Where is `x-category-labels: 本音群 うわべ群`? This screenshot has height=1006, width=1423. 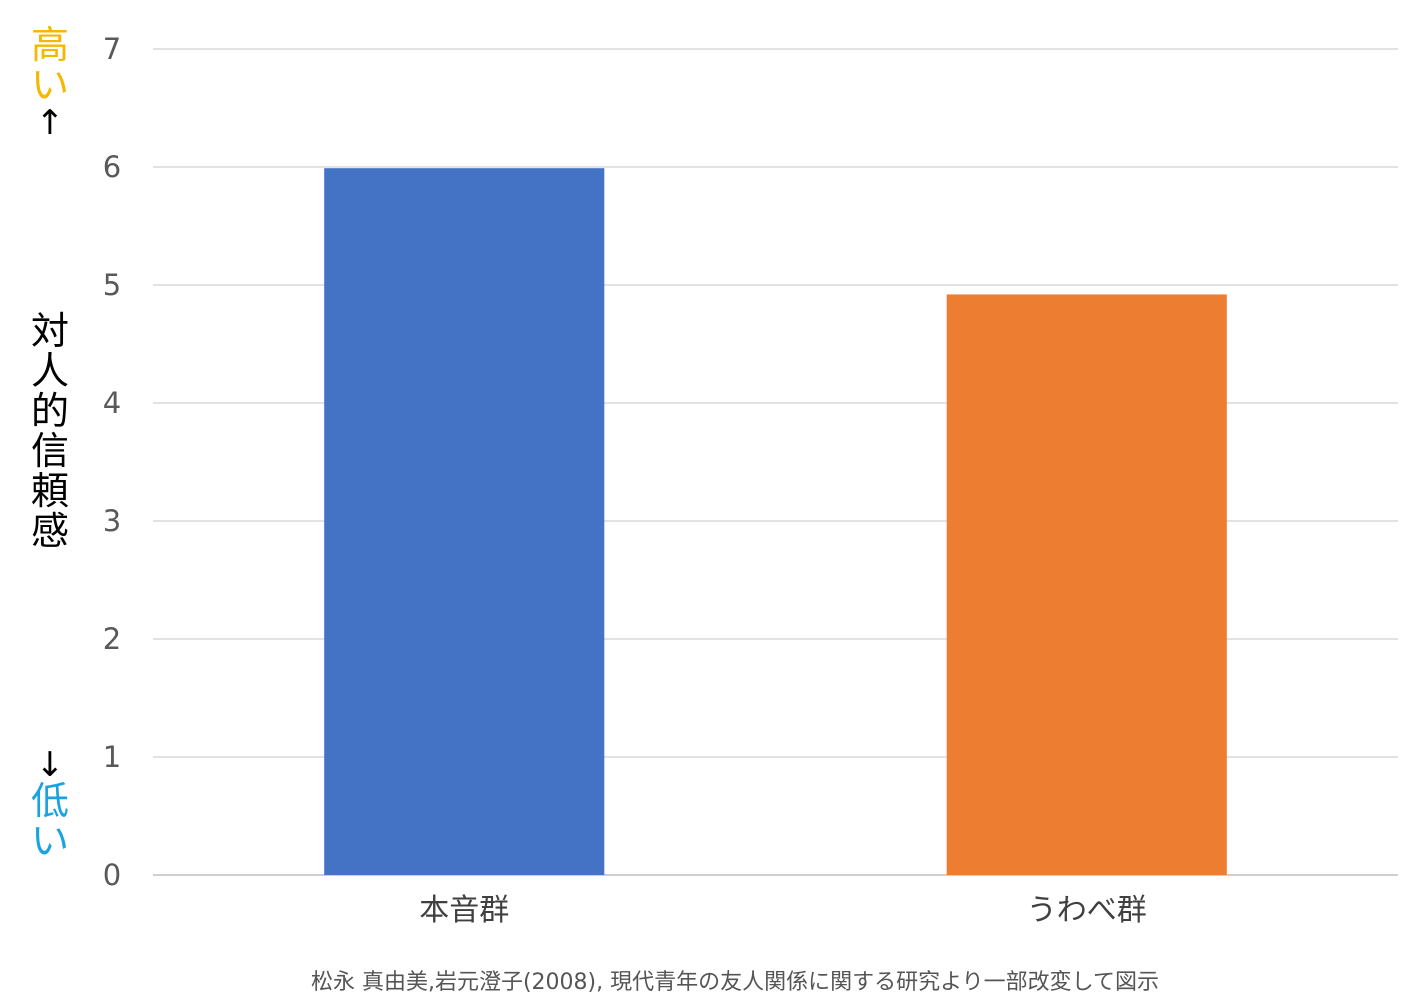
x-category-labels: 本音群 うわべ群 is located at coordinates (783, 910).